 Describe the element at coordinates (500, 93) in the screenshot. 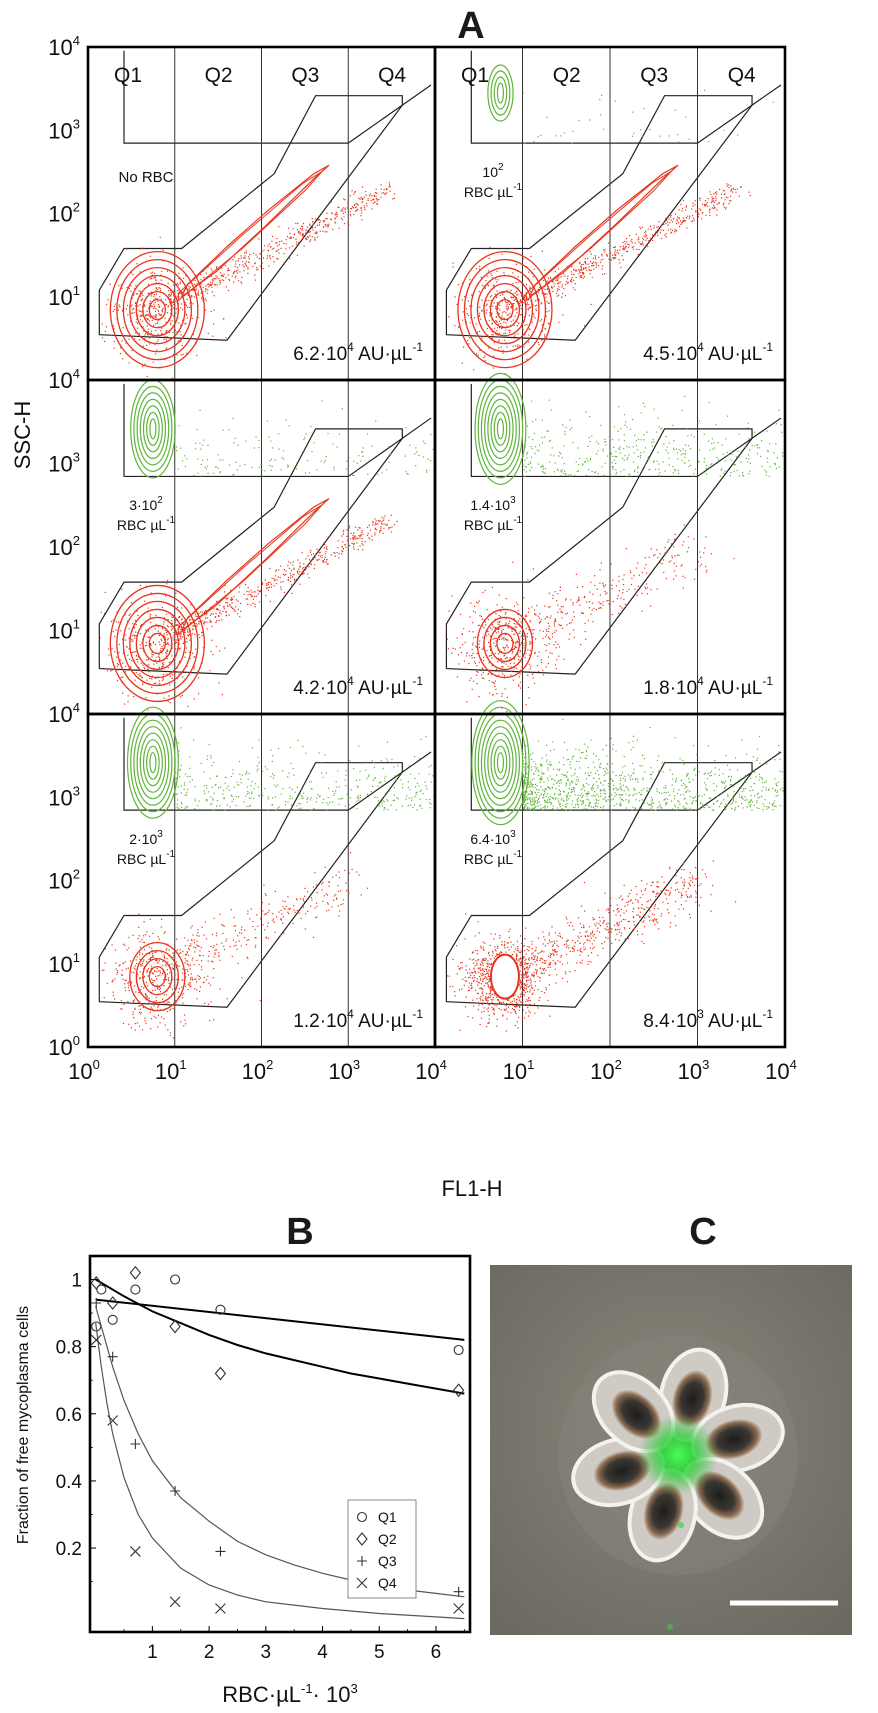

I see `green-density-contour` at that location.